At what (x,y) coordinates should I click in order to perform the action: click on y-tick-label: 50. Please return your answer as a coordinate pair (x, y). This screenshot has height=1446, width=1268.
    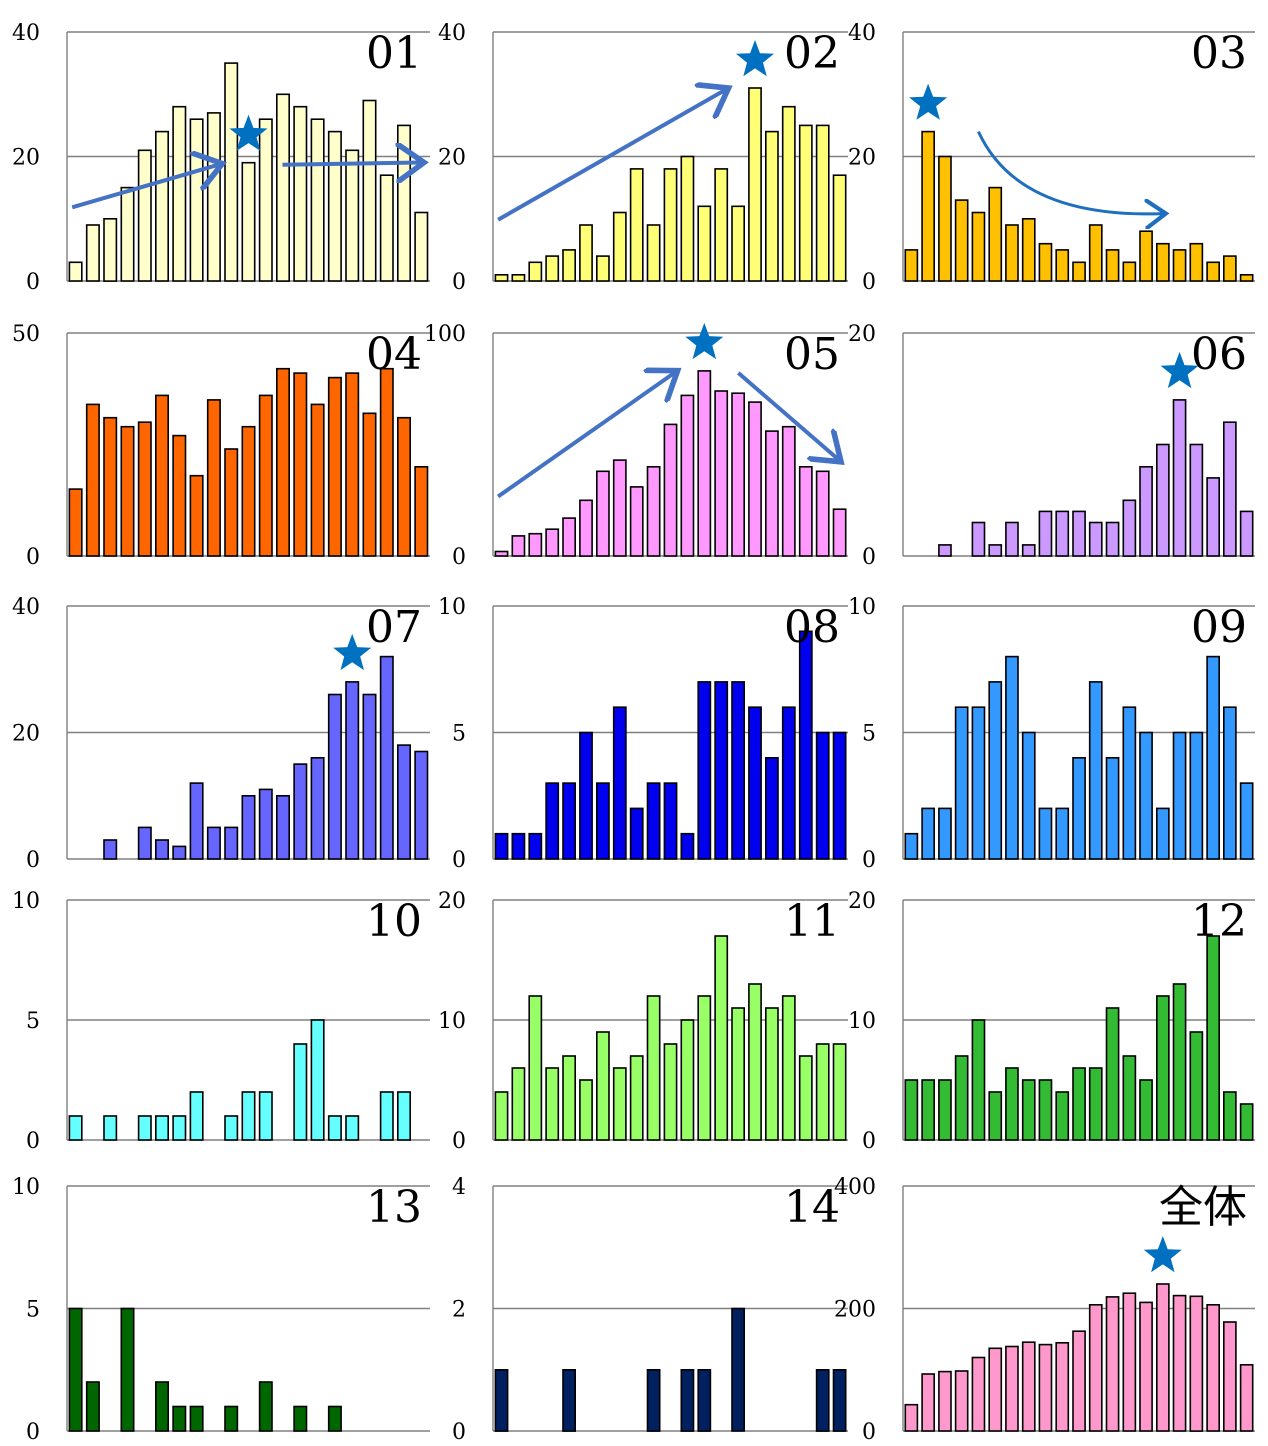
    Looking at the image, I should click on (26, 334).